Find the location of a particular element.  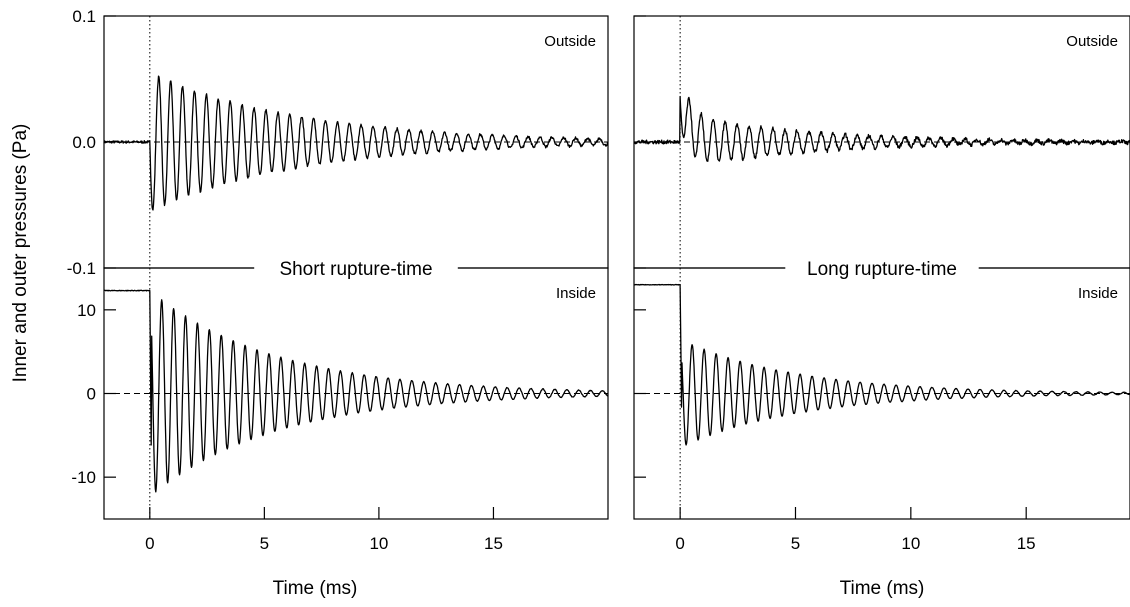

y-tick-label: -10 is located at coordinates (83, 477).